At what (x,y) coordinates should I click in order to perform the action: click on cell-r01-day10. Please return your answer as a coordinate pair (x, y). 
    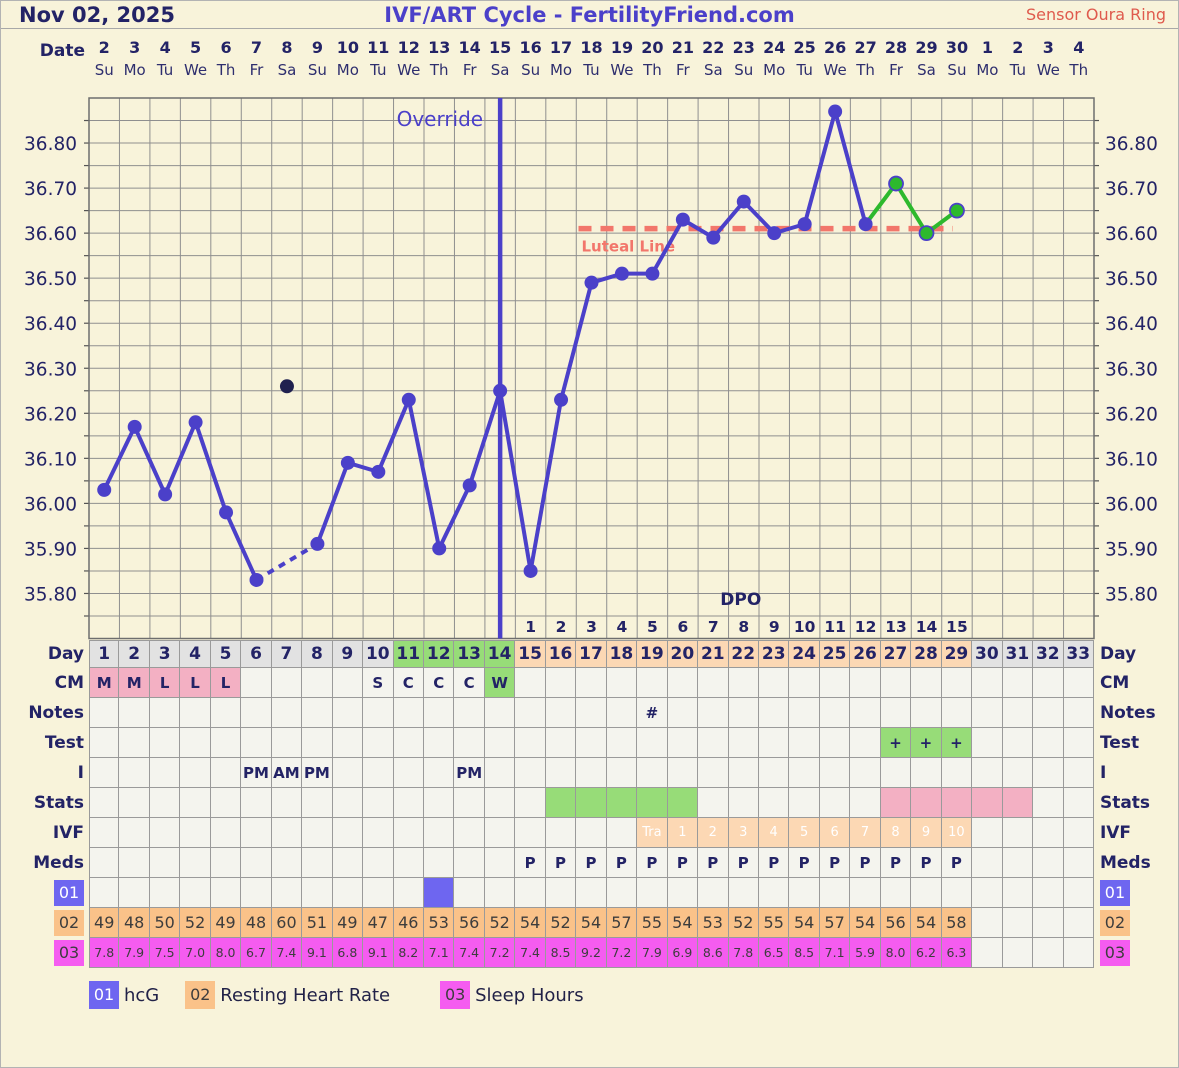
    Looking at the image, I should click on (378, 893).